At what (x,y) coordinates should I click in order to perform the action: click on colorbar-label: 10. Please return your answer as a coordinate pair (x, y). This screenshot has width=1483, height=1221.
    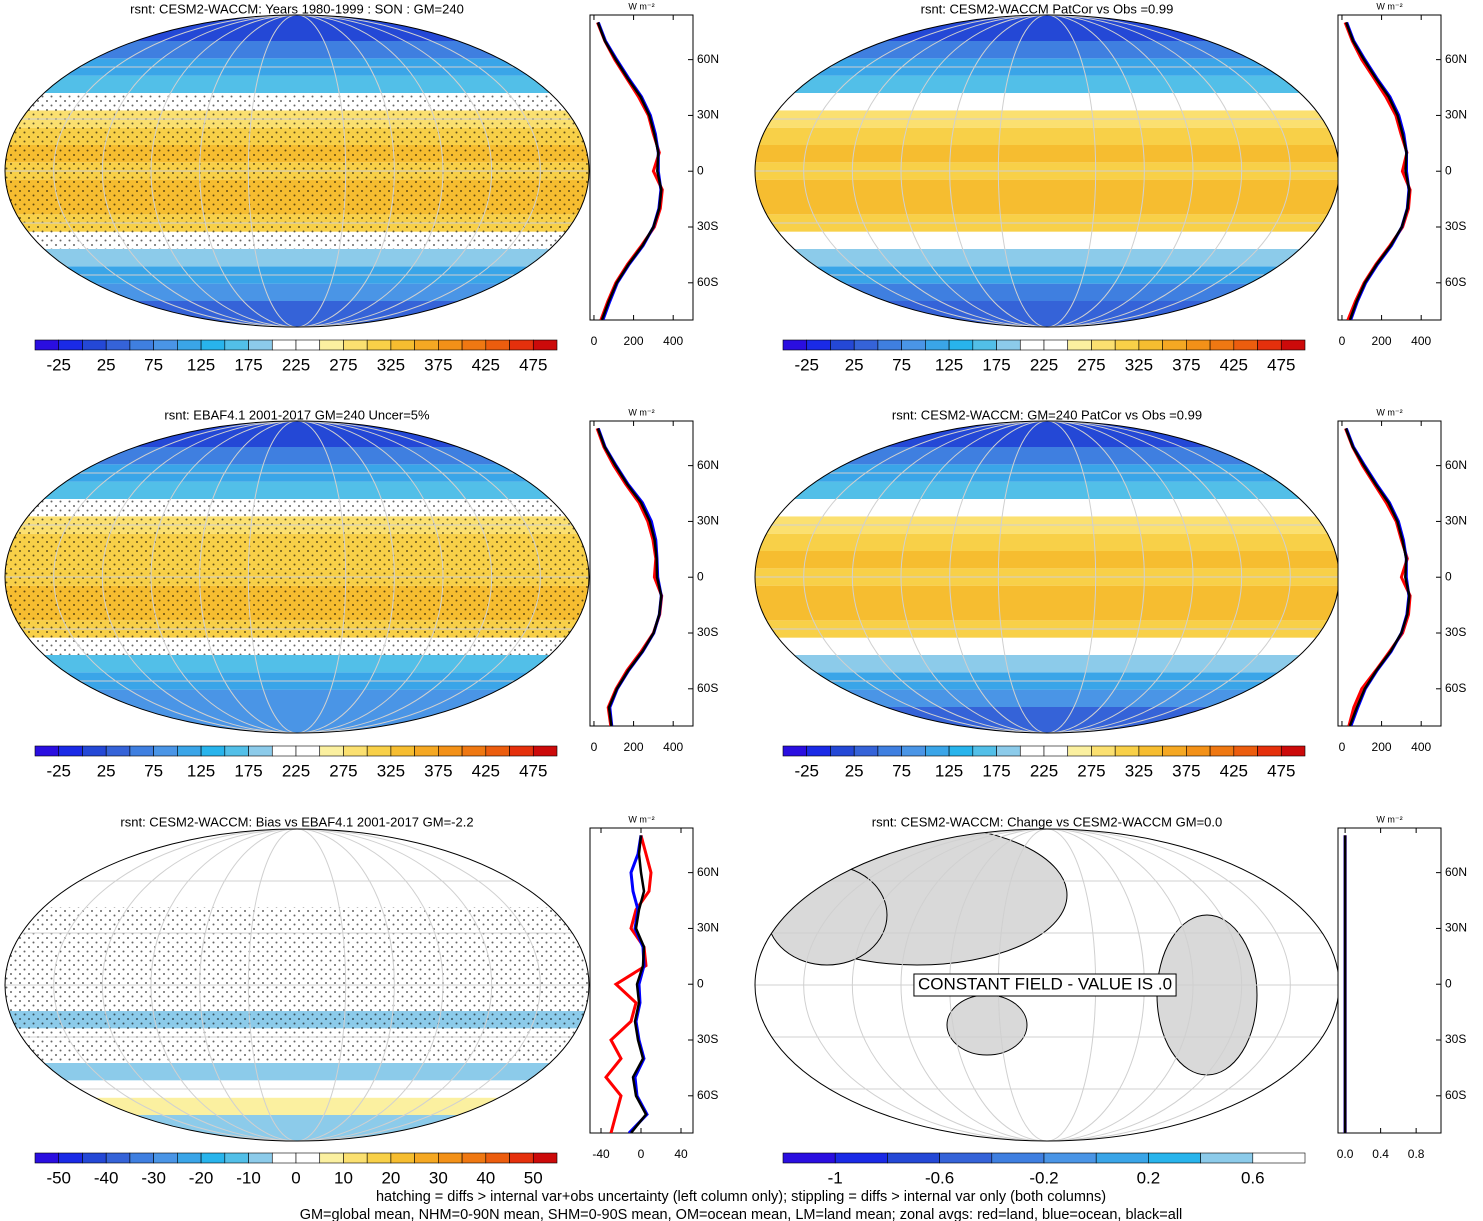
    Looking at the image, I should click on (343, 1177).